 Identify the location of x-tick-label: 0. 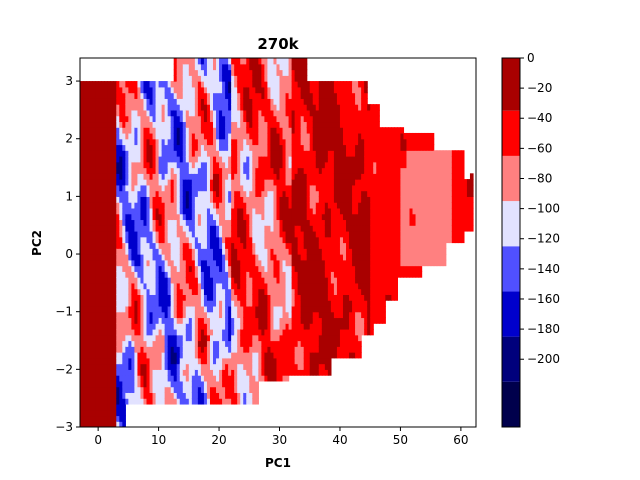
(98, 440).